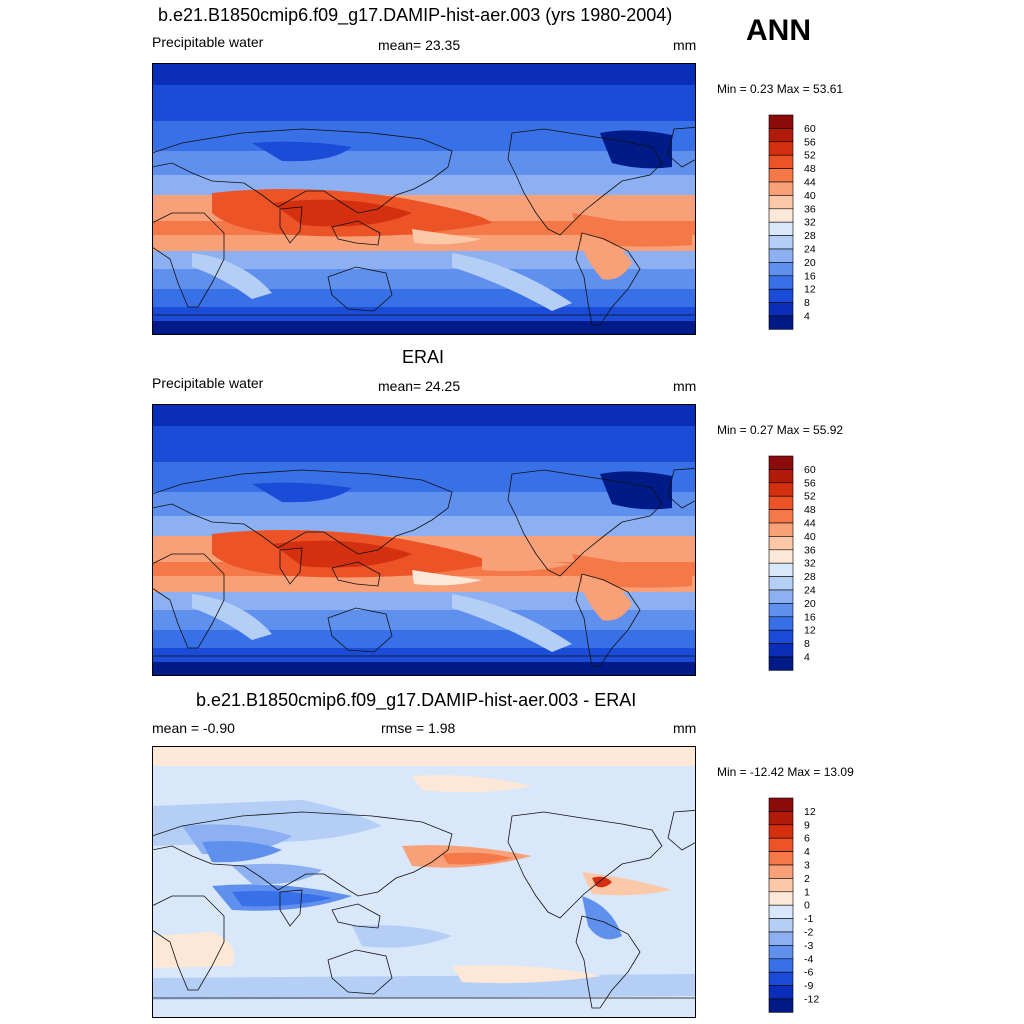 Image resolution: width=1024 pixels, height=1024 pixels. Describe the element at coordinates (810, 524) in the screenshot. I see `colorbar-tick-label: 44` at that location.